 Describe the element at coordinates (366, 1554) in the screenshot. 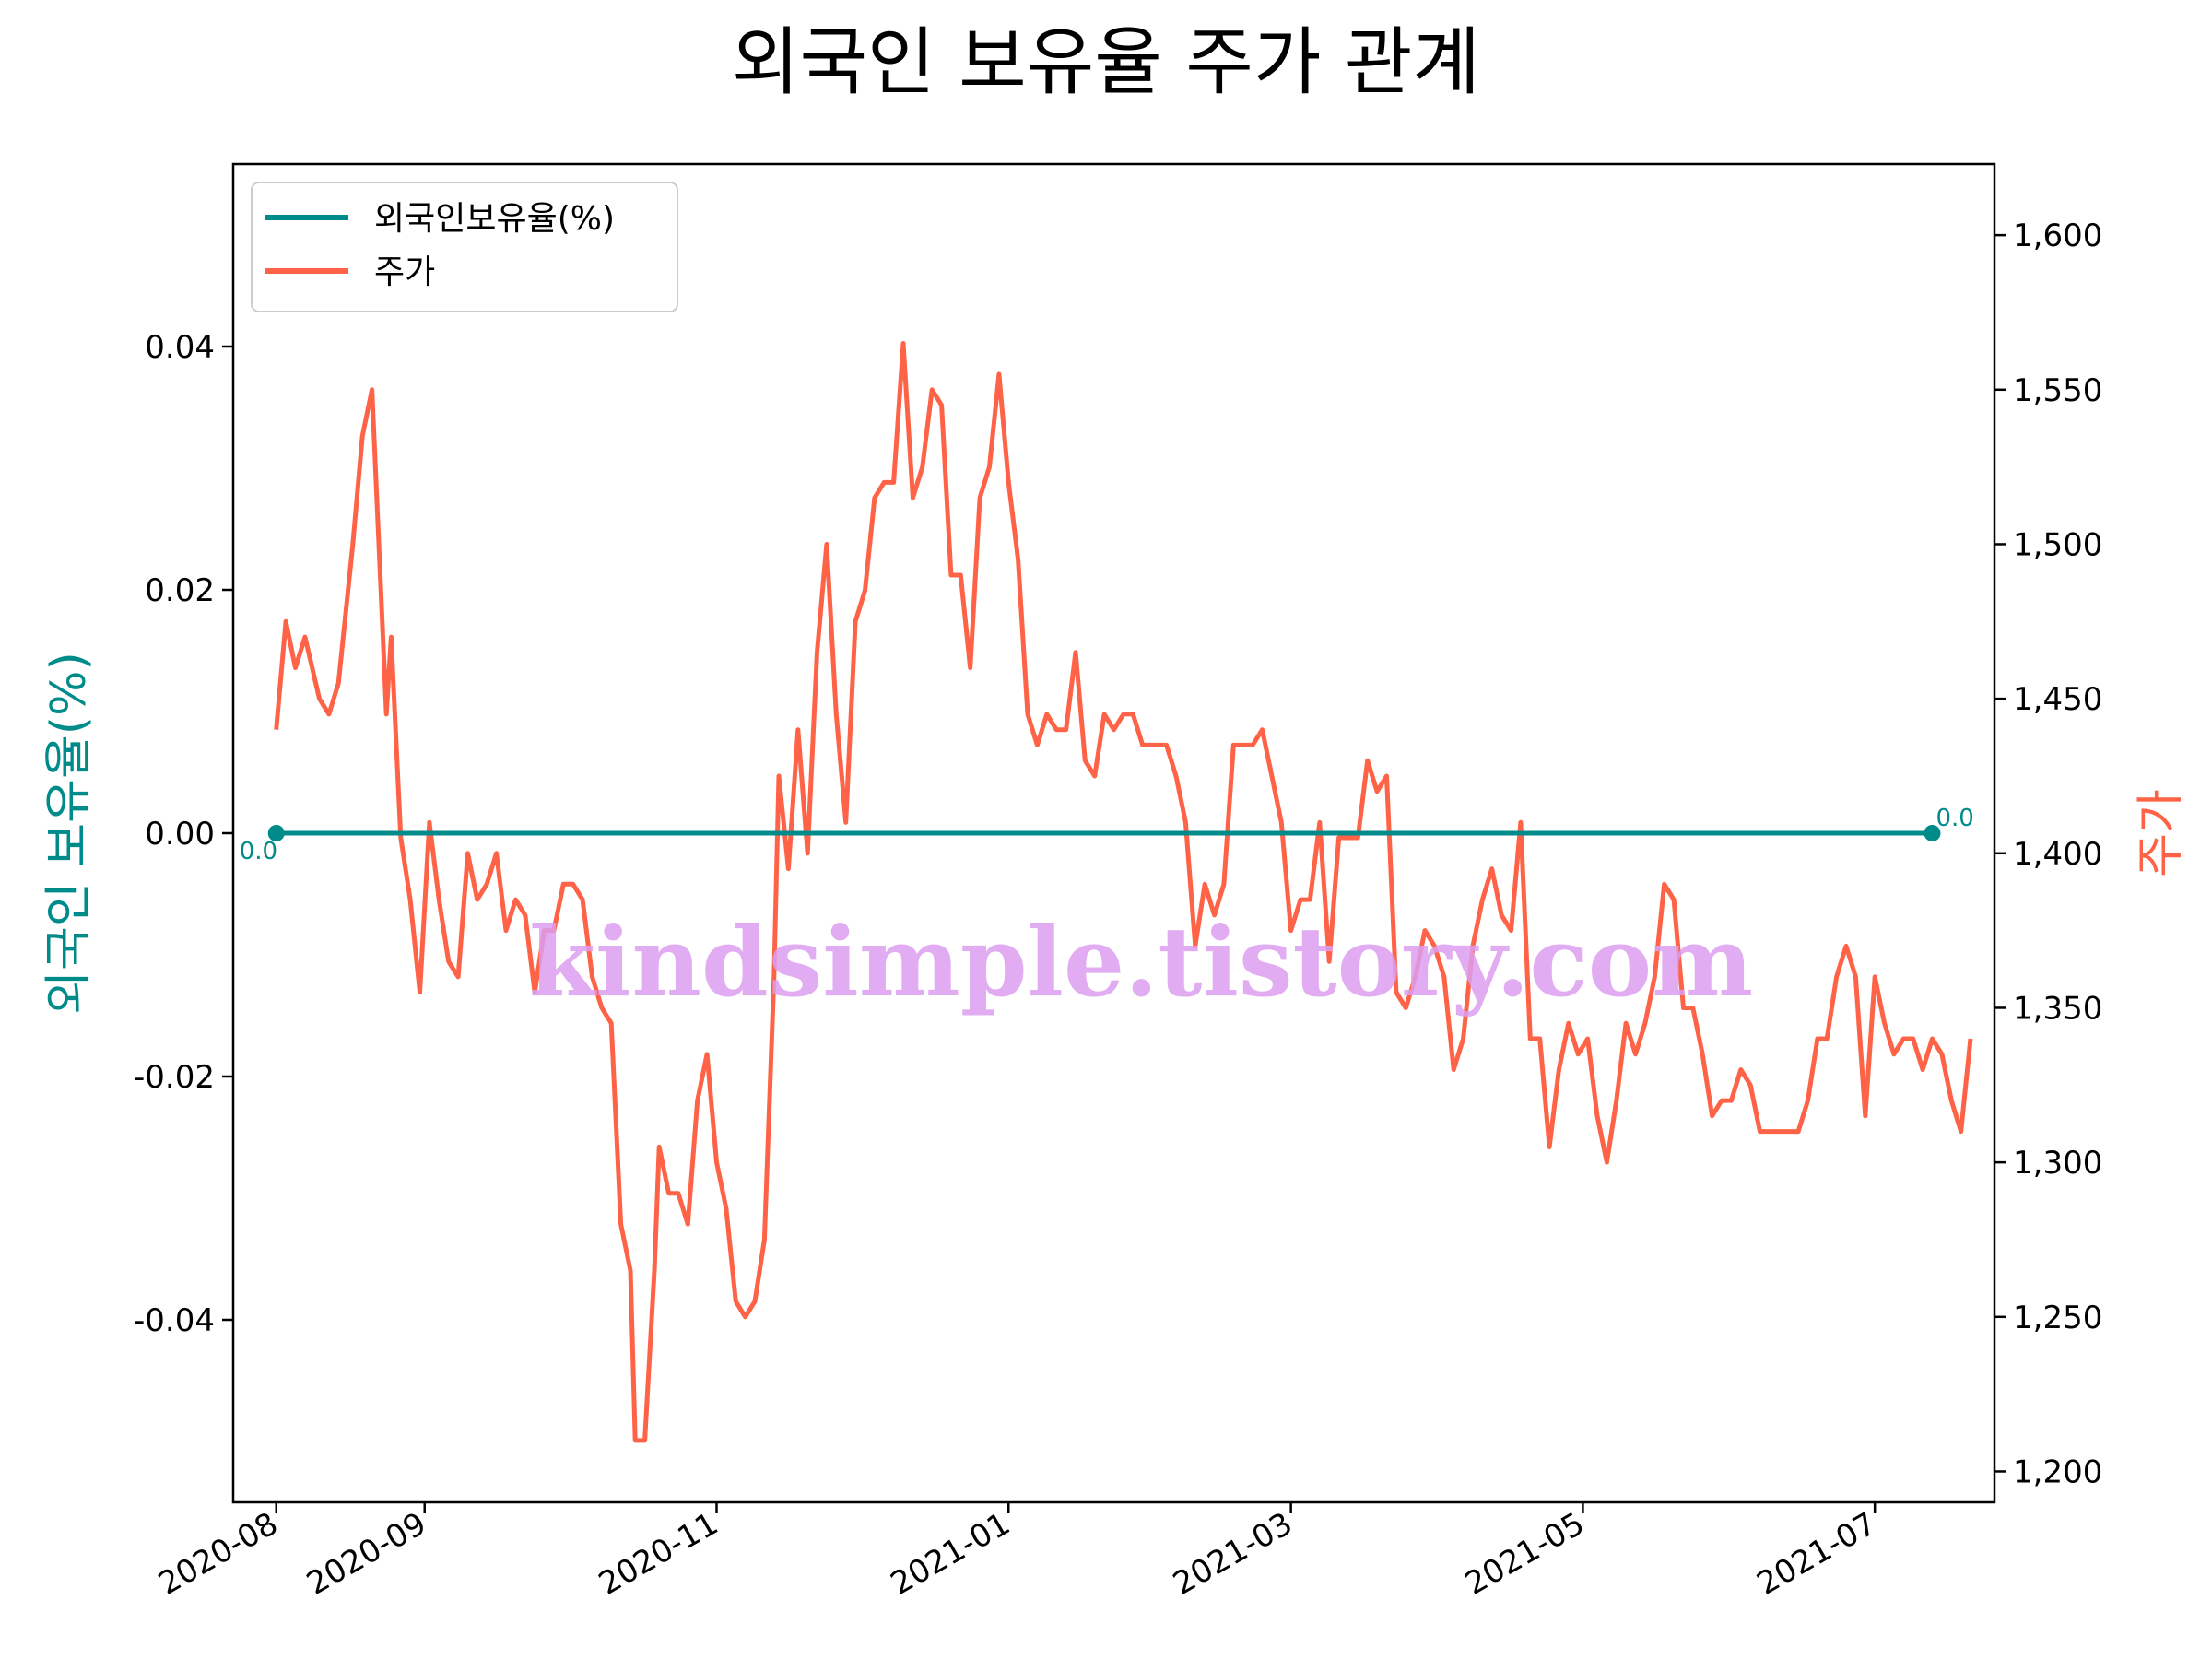

I see `x-tick-label: 2020-09` at that location.